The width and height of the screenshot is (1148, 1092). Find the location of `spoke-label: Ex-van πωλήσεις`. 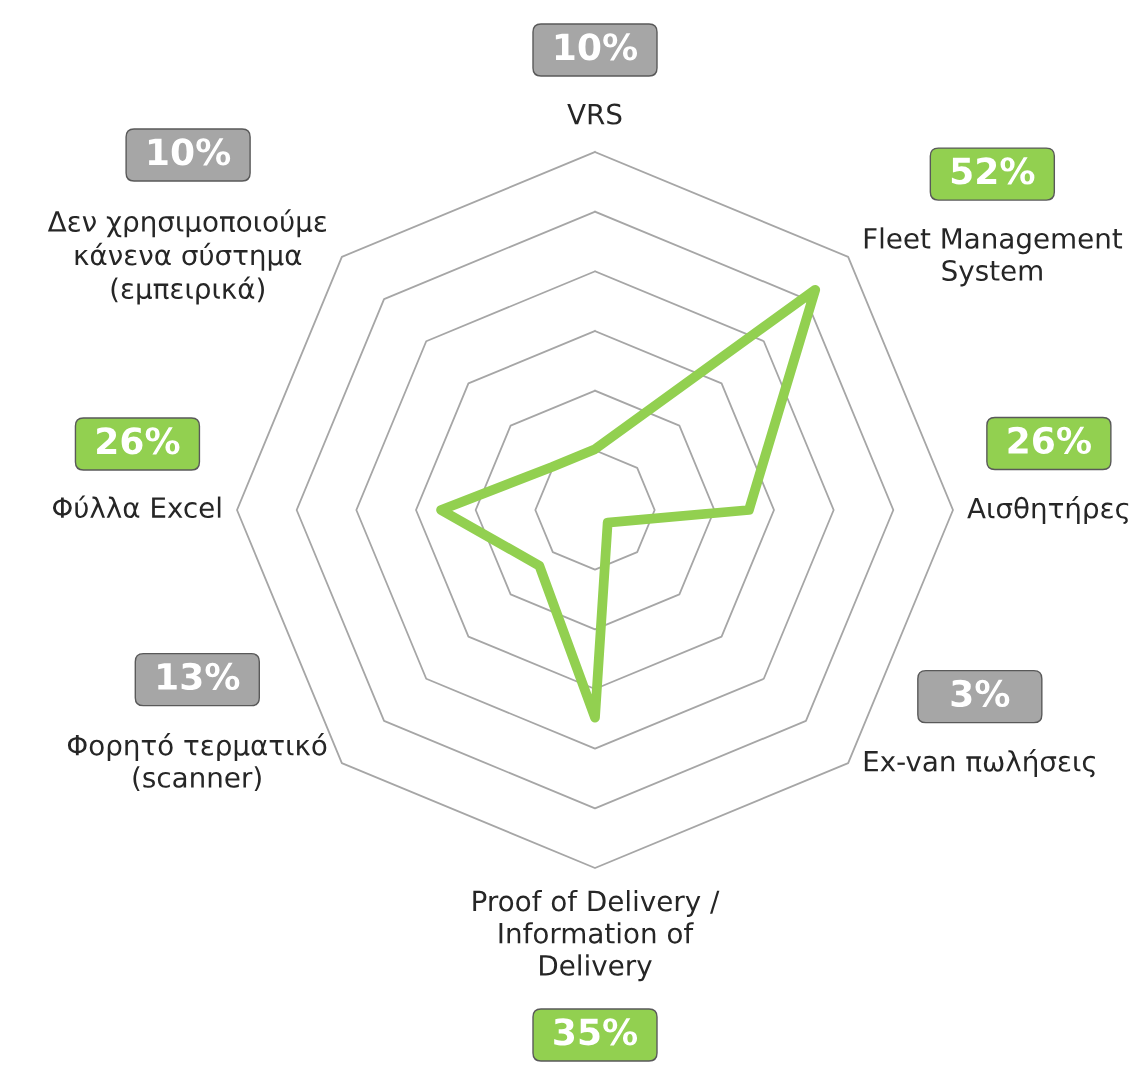

spoke-label: Ex-van πωλήσεις is located at coordinates (979, 763).